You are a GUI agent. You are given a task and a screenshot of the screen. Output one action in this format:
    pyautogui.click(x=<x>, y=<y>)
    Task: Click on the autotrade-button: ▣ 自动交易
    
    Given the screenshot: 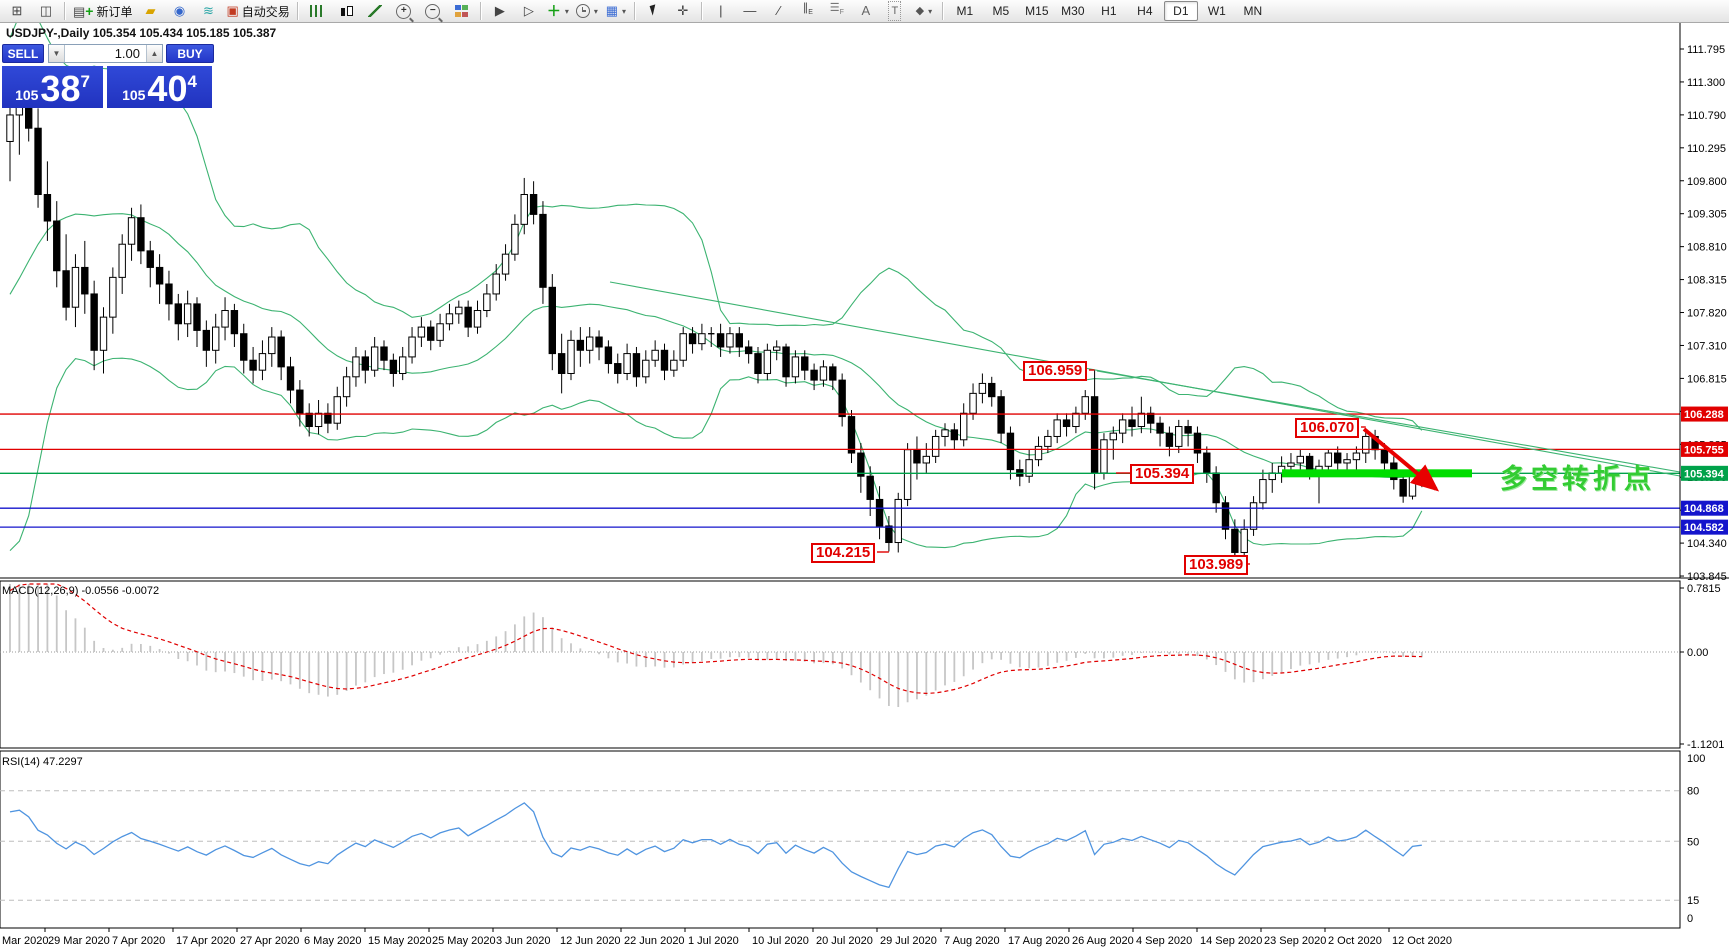 What is the action you would take?
    pyautogui.click(x=258, y=11)
    